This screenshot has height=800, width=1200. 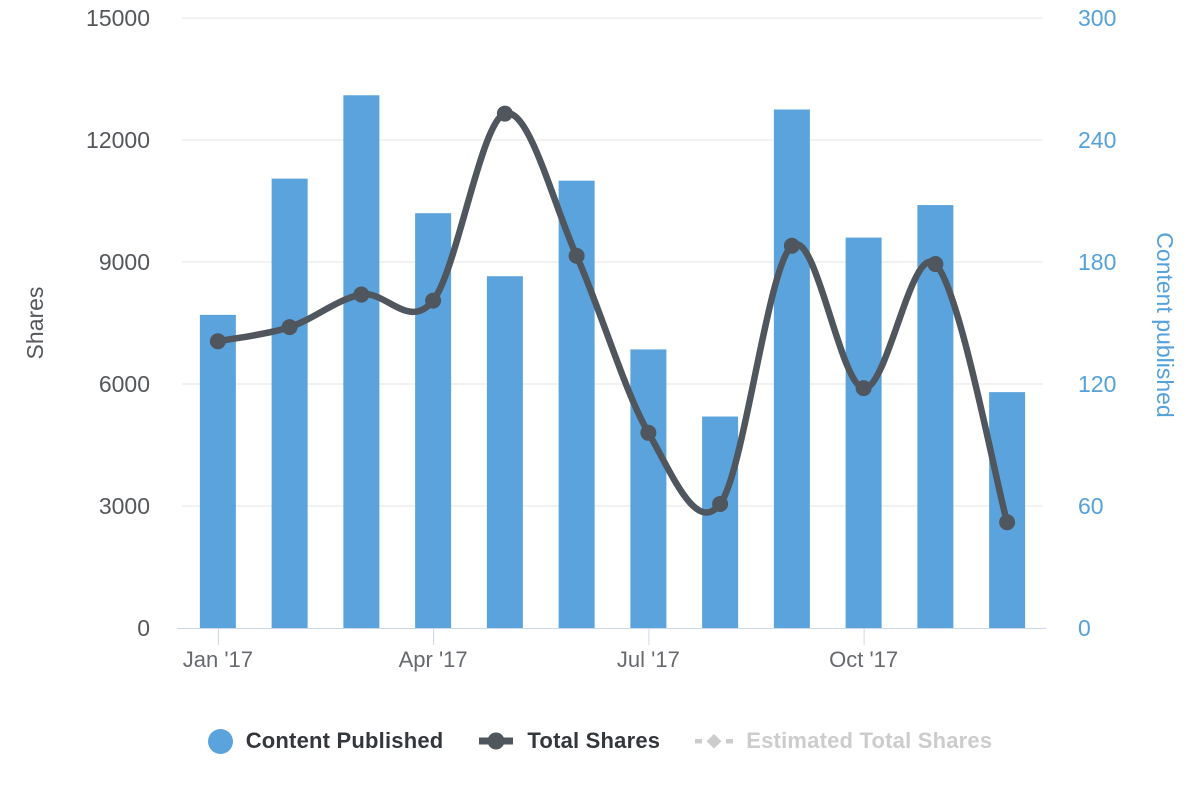 I want to click on legend-label-total-shares: Total Shares, so click(x=594, y=740).